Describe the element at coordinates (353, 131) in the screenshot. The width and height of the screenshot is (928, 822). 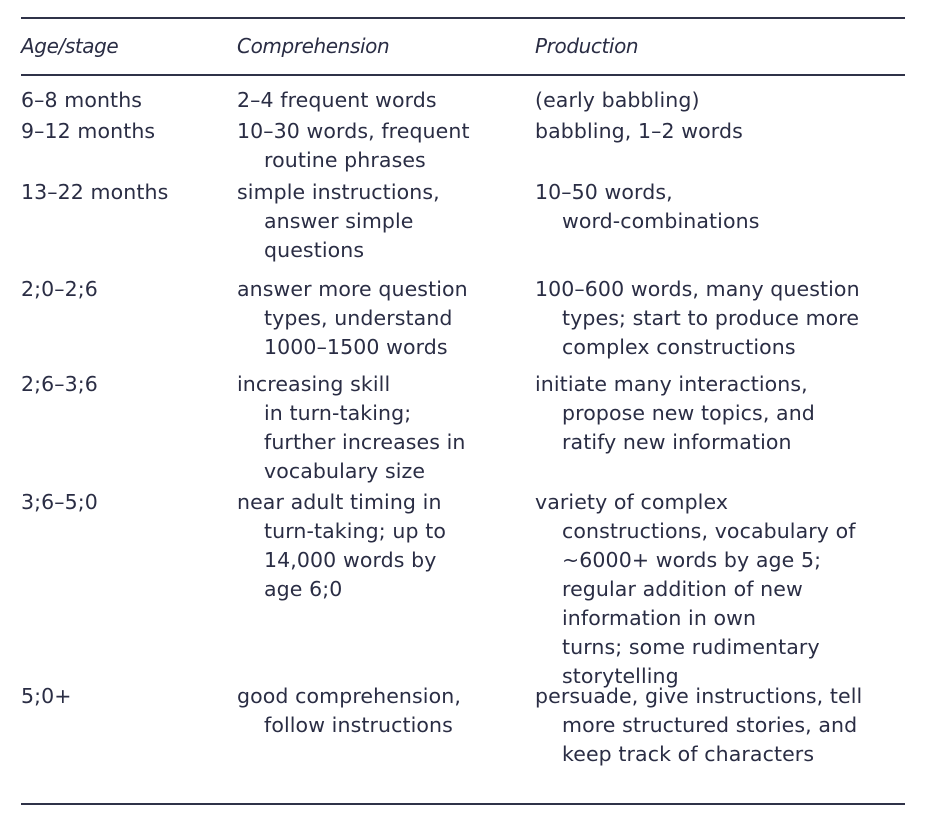
I see `cell-line: 10–30 words, frequent` at that location.